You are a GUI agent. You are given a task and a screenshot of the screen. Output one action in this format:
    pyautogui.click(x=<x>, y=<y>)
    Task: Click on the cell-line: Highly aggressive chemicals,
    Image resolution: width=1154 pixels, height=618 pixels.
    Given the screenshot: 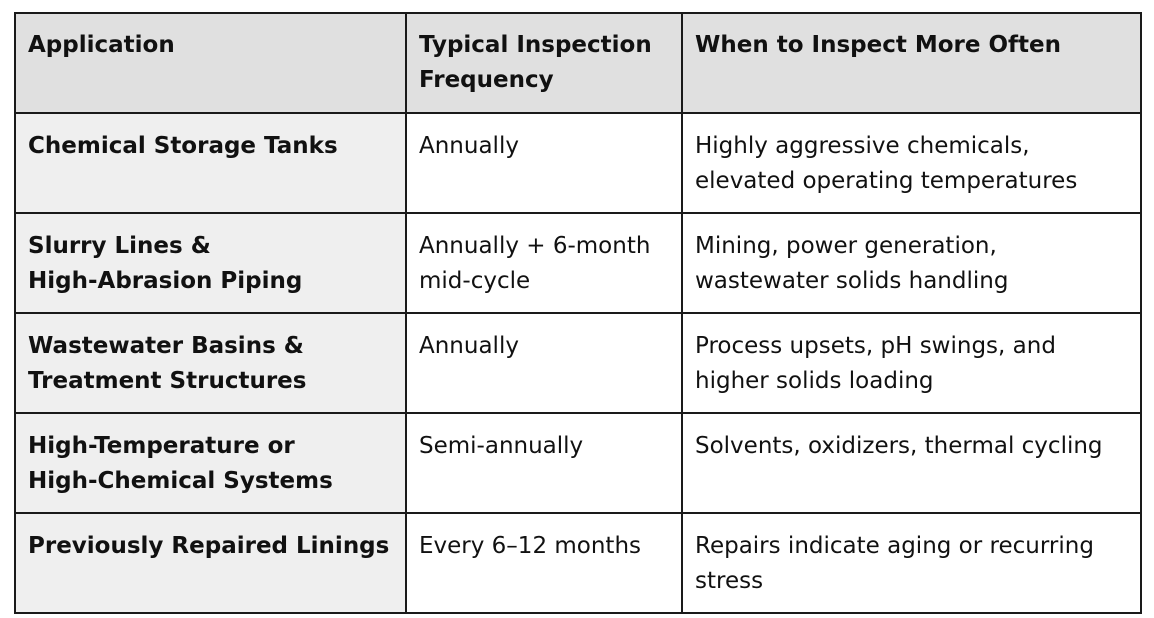 What is the action you would take?
    pyautogui.click(x=862, y=146)
    